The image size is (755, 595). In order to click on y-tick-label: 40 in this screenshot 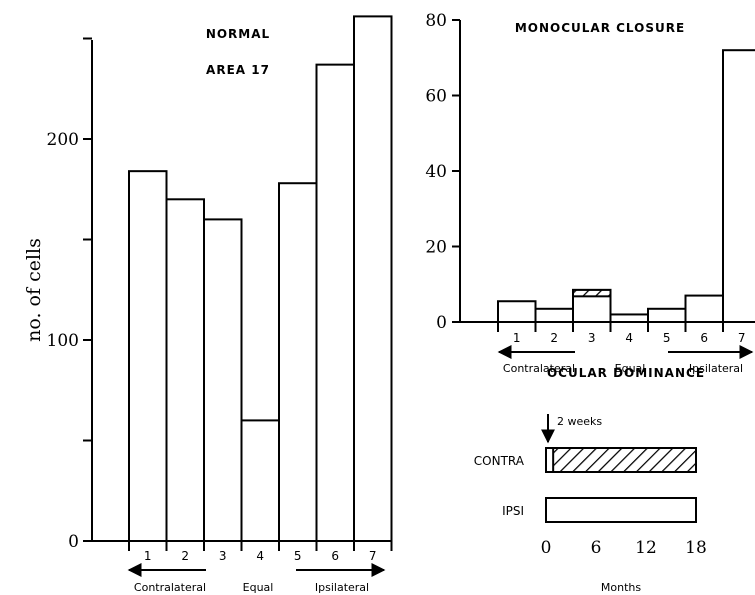, I will do `click(436, 172)`.